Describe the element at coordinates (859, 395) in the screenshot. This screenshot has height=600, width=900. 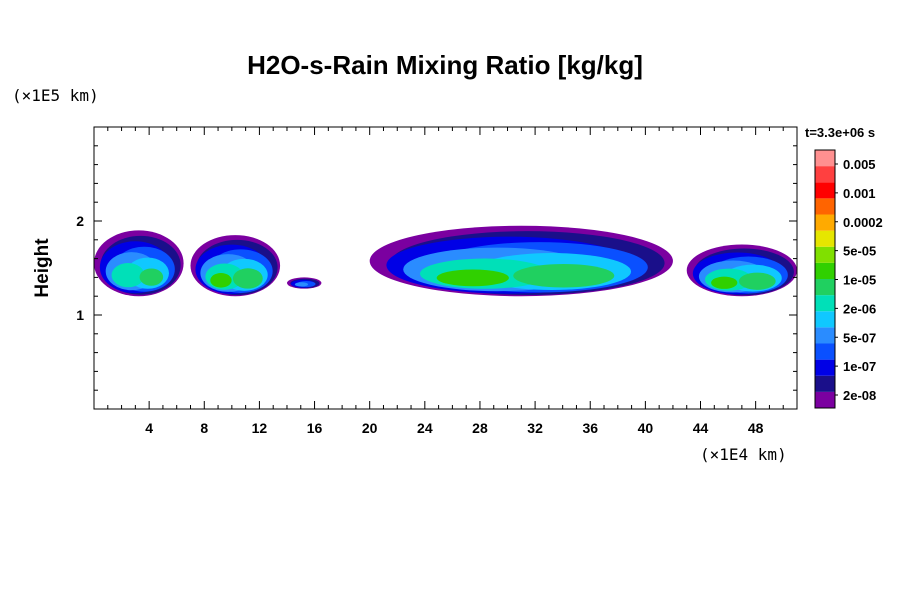
I see `colorbar-label: 2e-08` at that location.